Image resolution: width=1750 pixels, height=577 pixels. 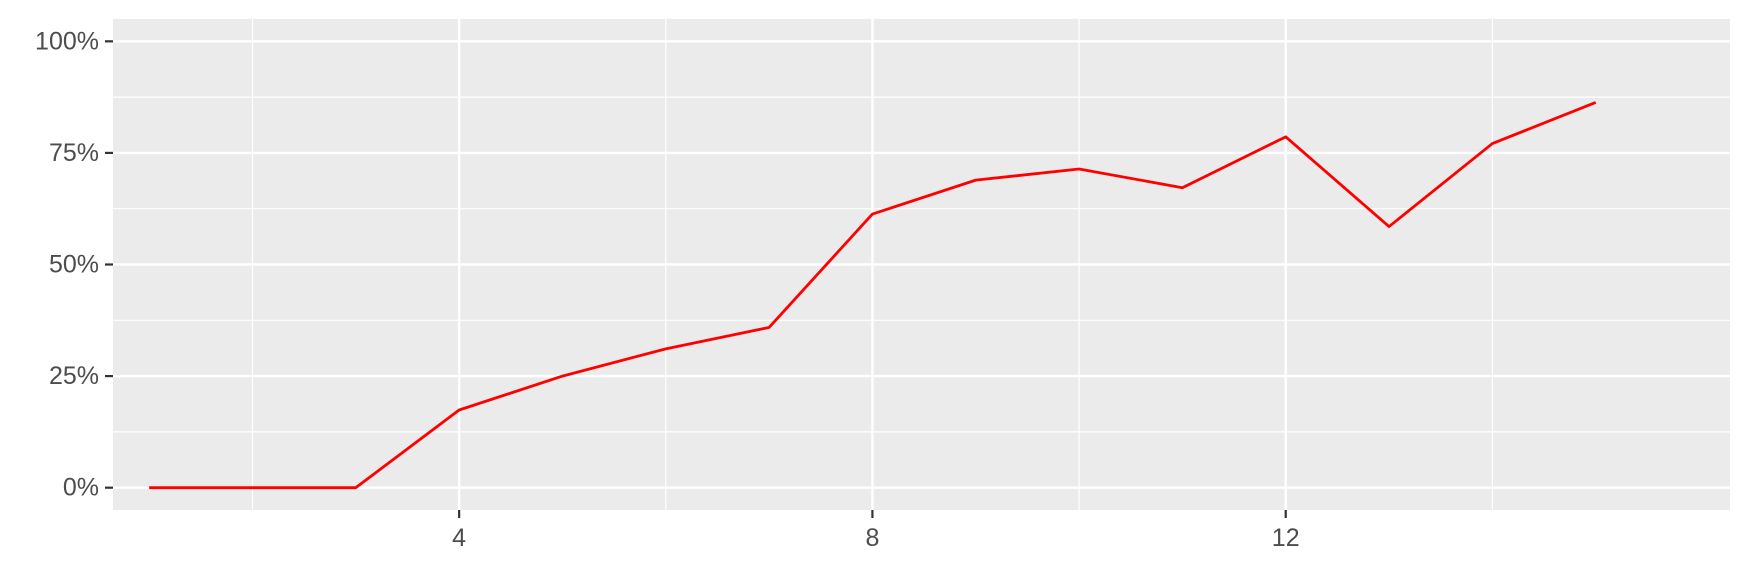 I want to click on y-tick-label: 100%, so click(x=67, y=41).